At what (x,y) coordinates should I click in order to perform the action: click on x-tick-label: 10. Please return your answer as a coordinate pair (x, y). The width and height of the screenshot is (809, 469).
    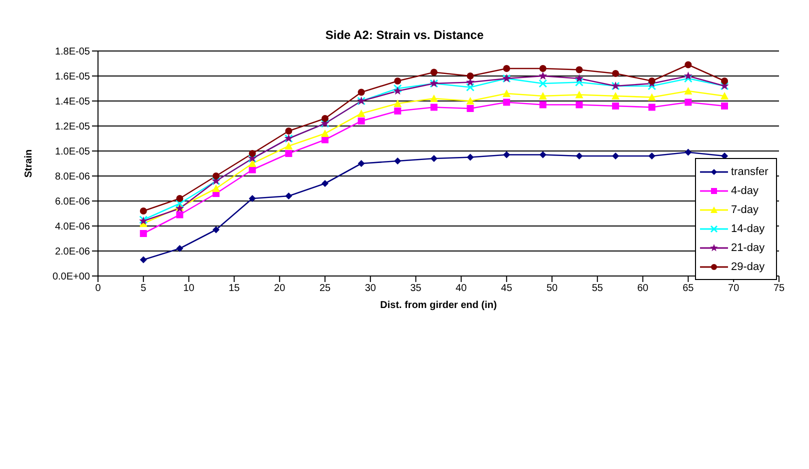
    Looking at the image, I should click on (189, 288).